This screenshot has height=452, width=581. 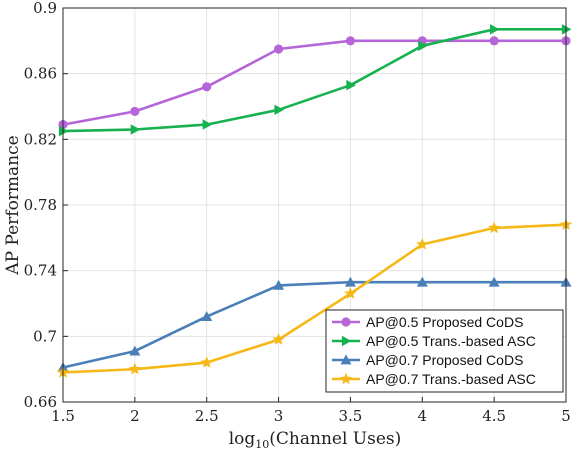 What do you see at coordinates (135, 416) in the screenshot?
I see `x-tick-label: 2` at bounding box center [135, 416].